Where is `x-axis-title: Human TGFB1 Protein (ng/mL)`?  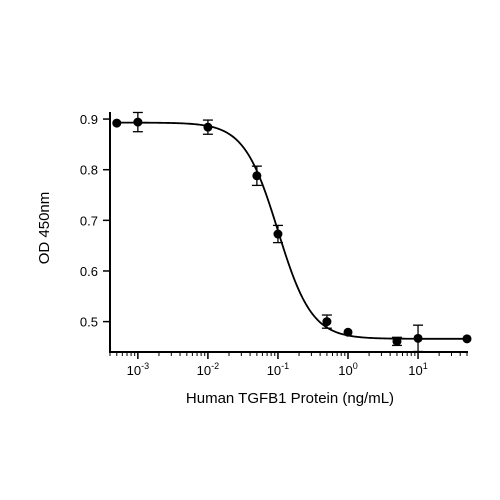
x-axis-title: Human TGFB1 Protein (ng/mL) is located at coordinates (290, 398).